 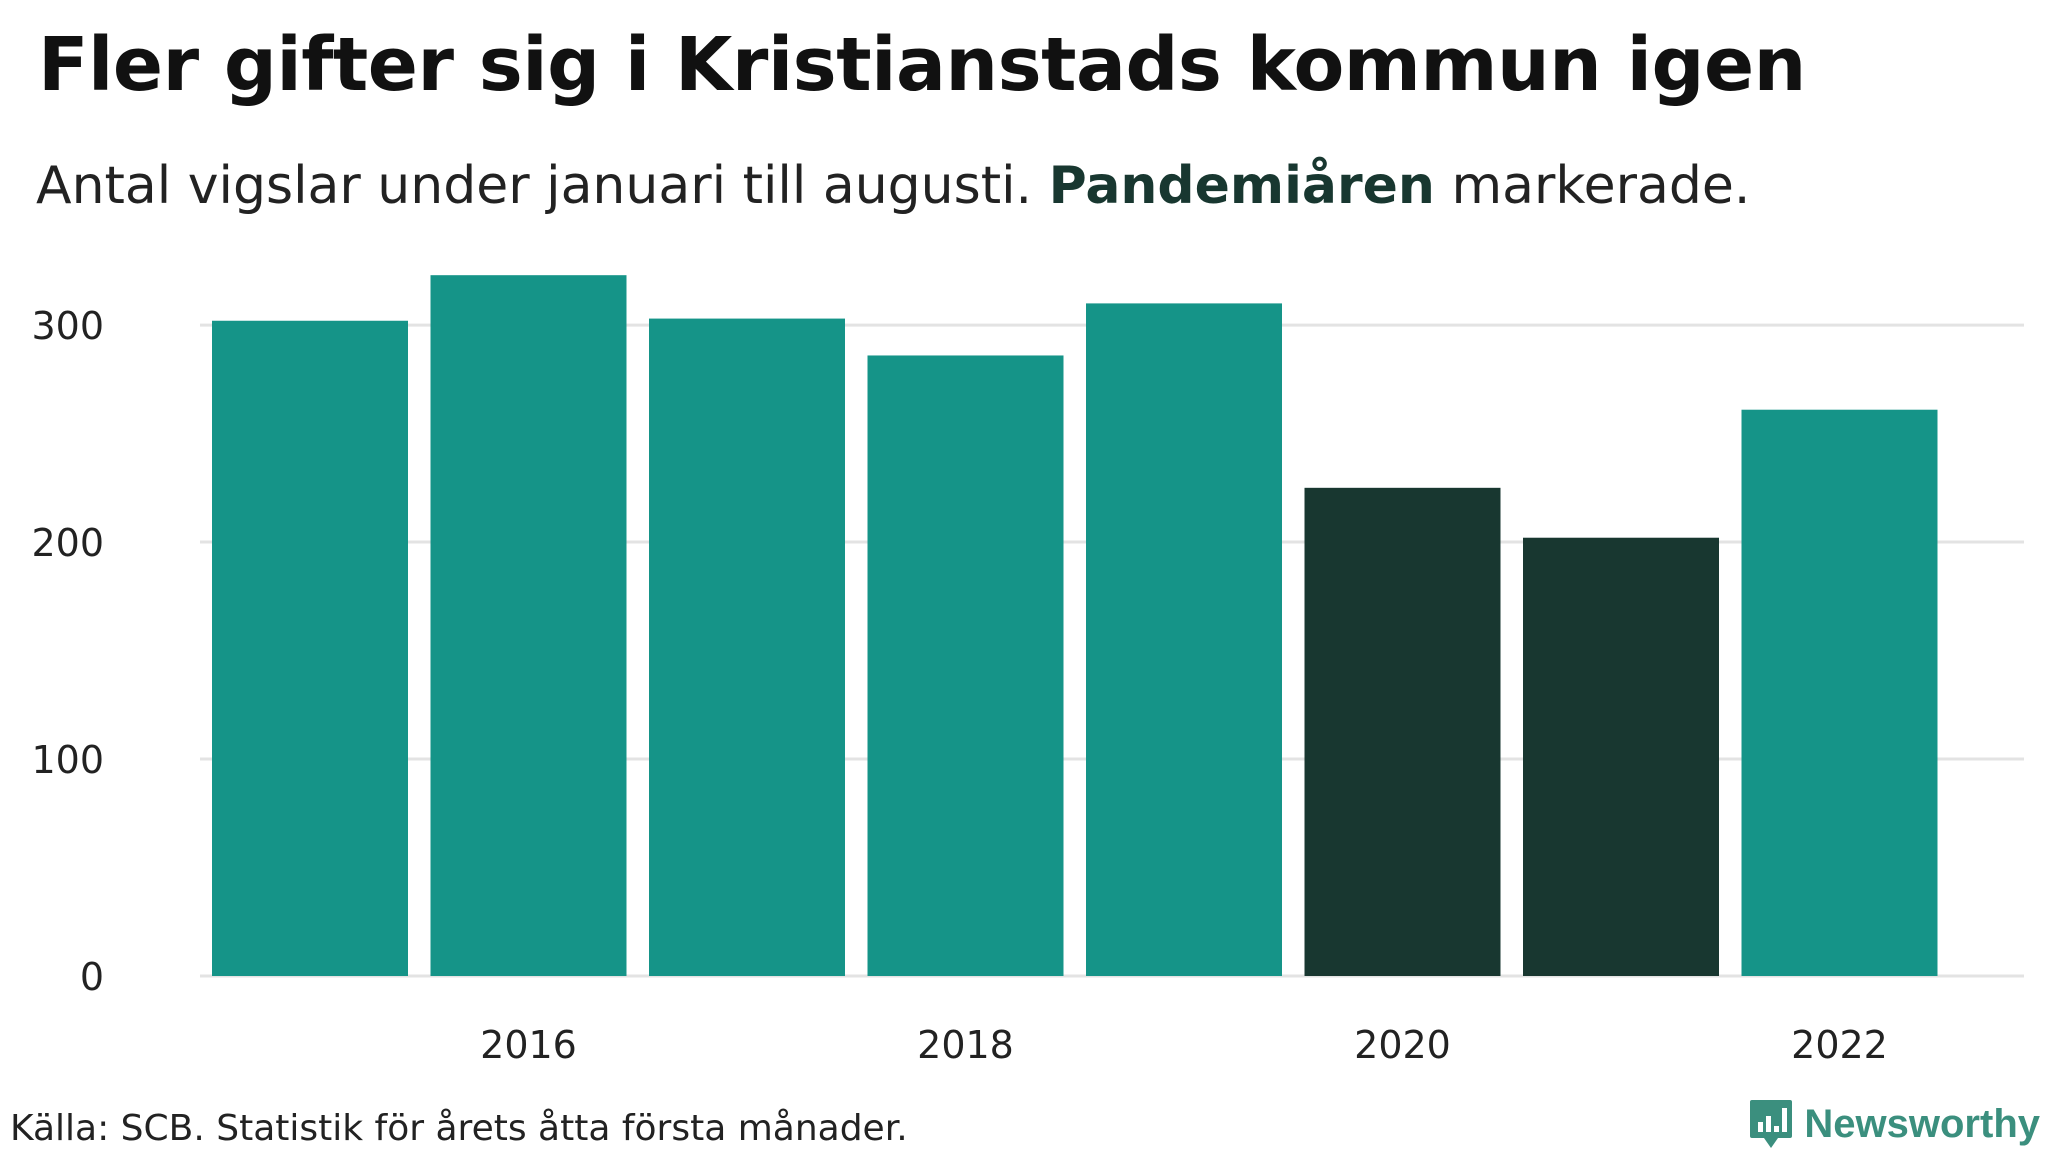 What do you see at coordinates (1241, 186) in the screenshot?
I see `subtitle-highlight: Pandemiåren` at bounding box center [1241, 186].